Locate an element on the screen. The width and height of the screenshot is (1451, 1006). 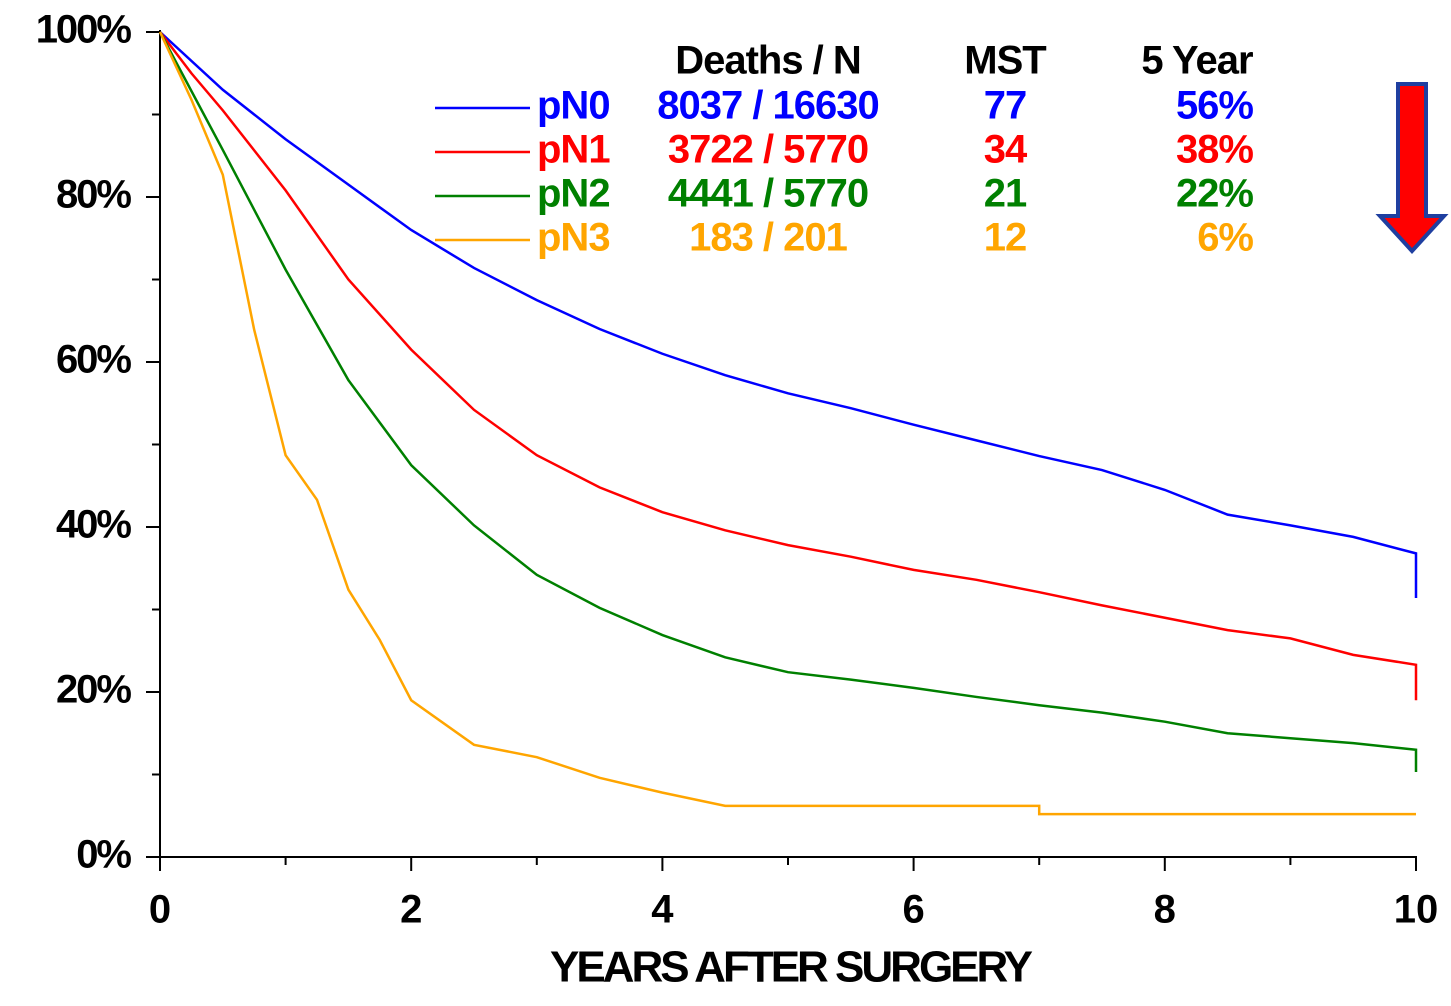
y-tick-label: 100% is located at coordinates (84, 30).